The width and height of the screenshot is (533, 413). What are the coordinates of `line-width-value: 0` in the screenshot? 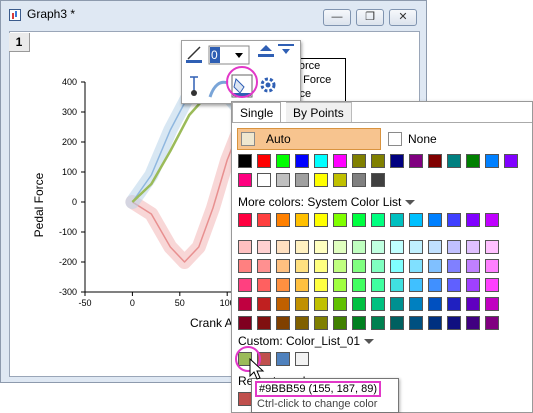 It's located at (214, 55).